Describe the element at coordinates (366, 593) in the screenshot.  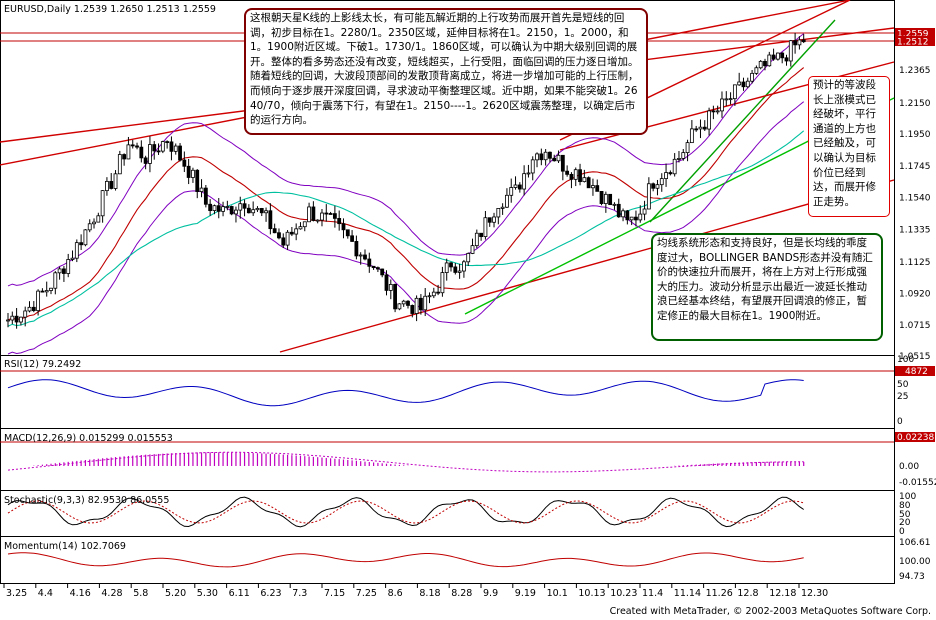
I see `date-axis-label: 7.25` at that location.